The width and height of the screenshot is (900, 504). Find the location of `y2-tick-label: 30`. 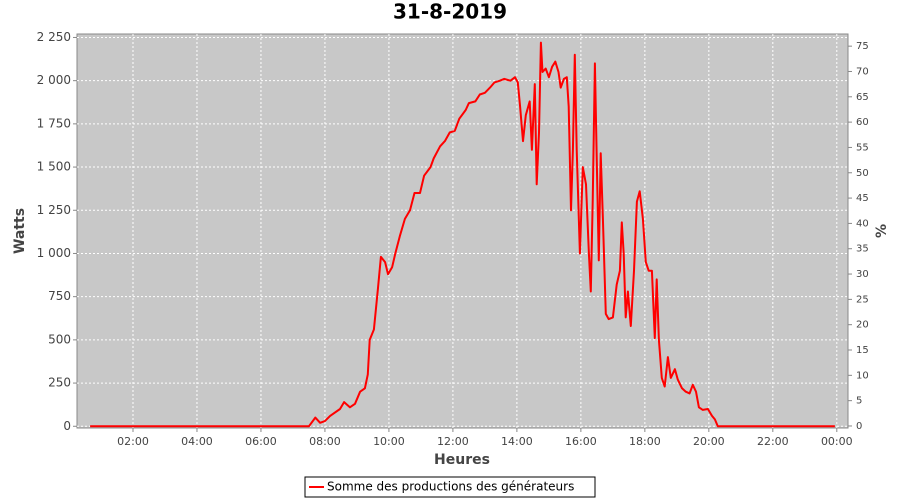

y2-tick-label: 30 is located at coordinates (862, 274).